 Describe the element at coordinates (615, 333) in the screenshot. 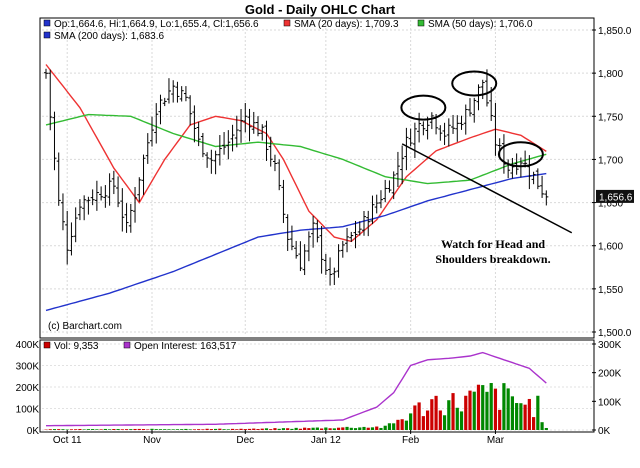

I see `price-tick-label: 1,500.0` at that location.